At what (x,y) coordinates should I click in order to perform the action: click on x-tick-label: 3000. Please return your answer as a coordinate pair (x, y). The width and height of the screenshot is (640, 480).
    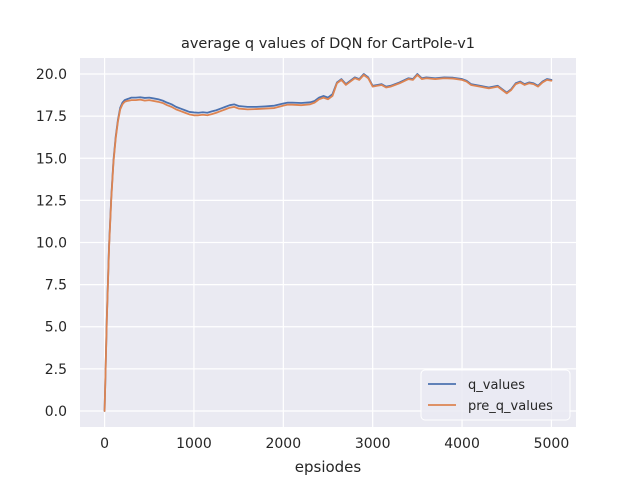
    Looking at the image, I should click on (373, 444).